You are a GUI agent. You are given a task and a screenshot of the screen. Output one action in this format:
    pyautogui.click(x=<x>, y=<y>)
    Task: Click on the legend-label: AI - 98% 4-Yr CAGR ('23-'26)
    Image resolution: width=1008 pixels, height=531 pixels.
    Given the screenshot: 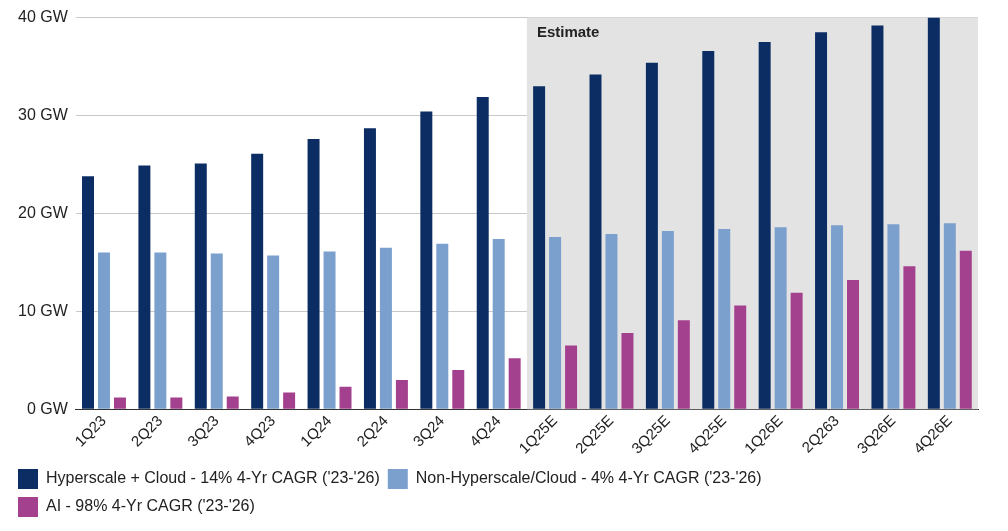 What is the action you would take?
    pyautogui.click(x=150, y=506)
    